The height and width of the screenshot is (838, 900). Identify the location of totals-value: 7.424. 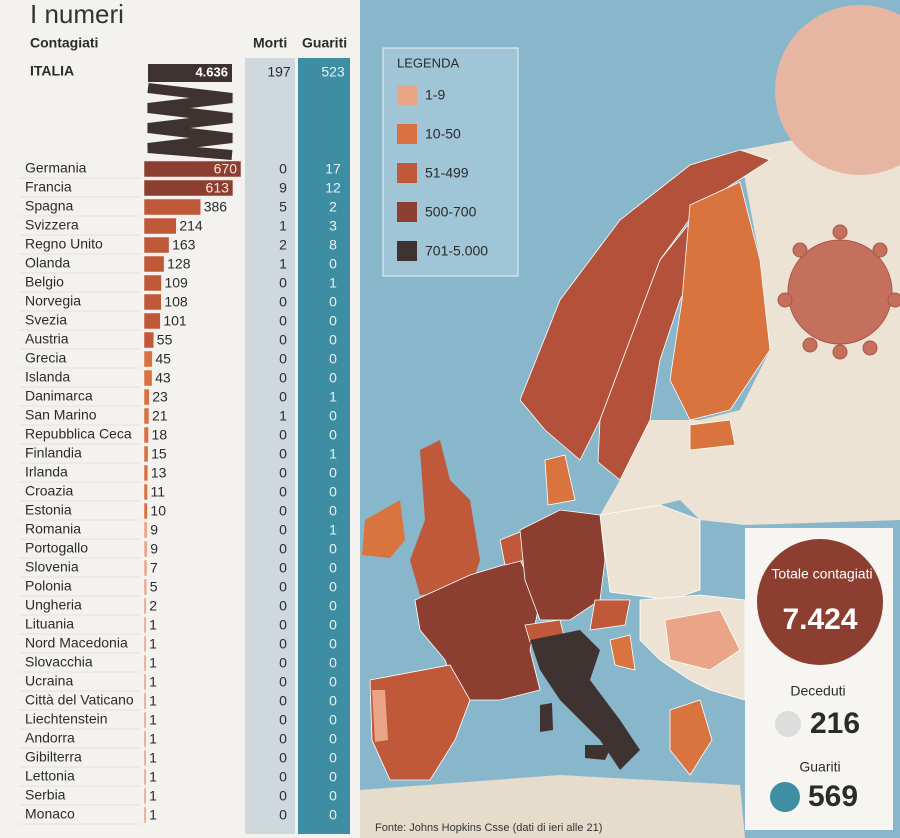
(819, 619).